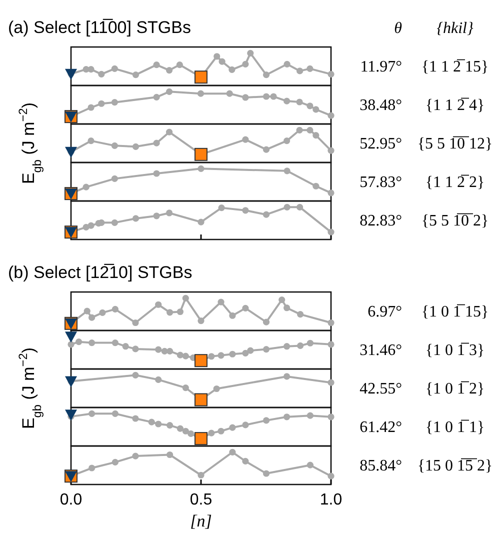 This screenshot has width=501, height=541. What do you see at coordinates (455, 389) in the screenshot?
I see `text: {1 0 1̅ 2}` at bounding box center [455, 389].